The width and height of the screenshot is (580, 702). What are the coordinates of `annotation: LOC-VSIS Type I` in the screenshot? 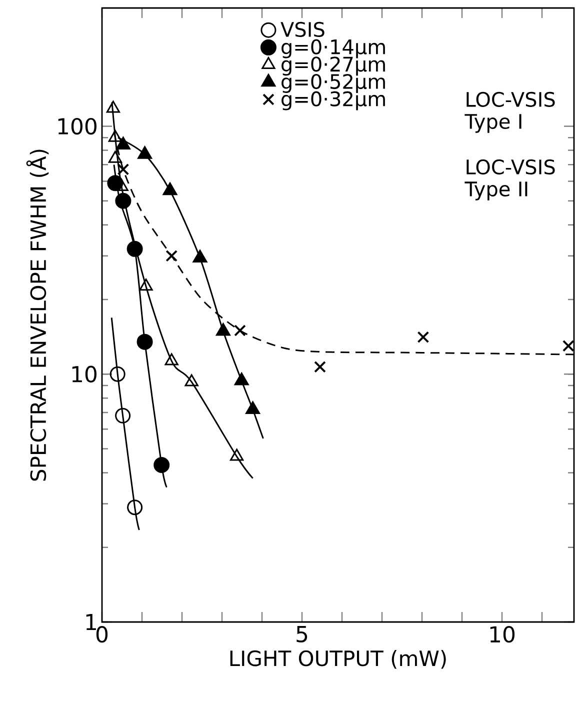 It's located at (509, 112).